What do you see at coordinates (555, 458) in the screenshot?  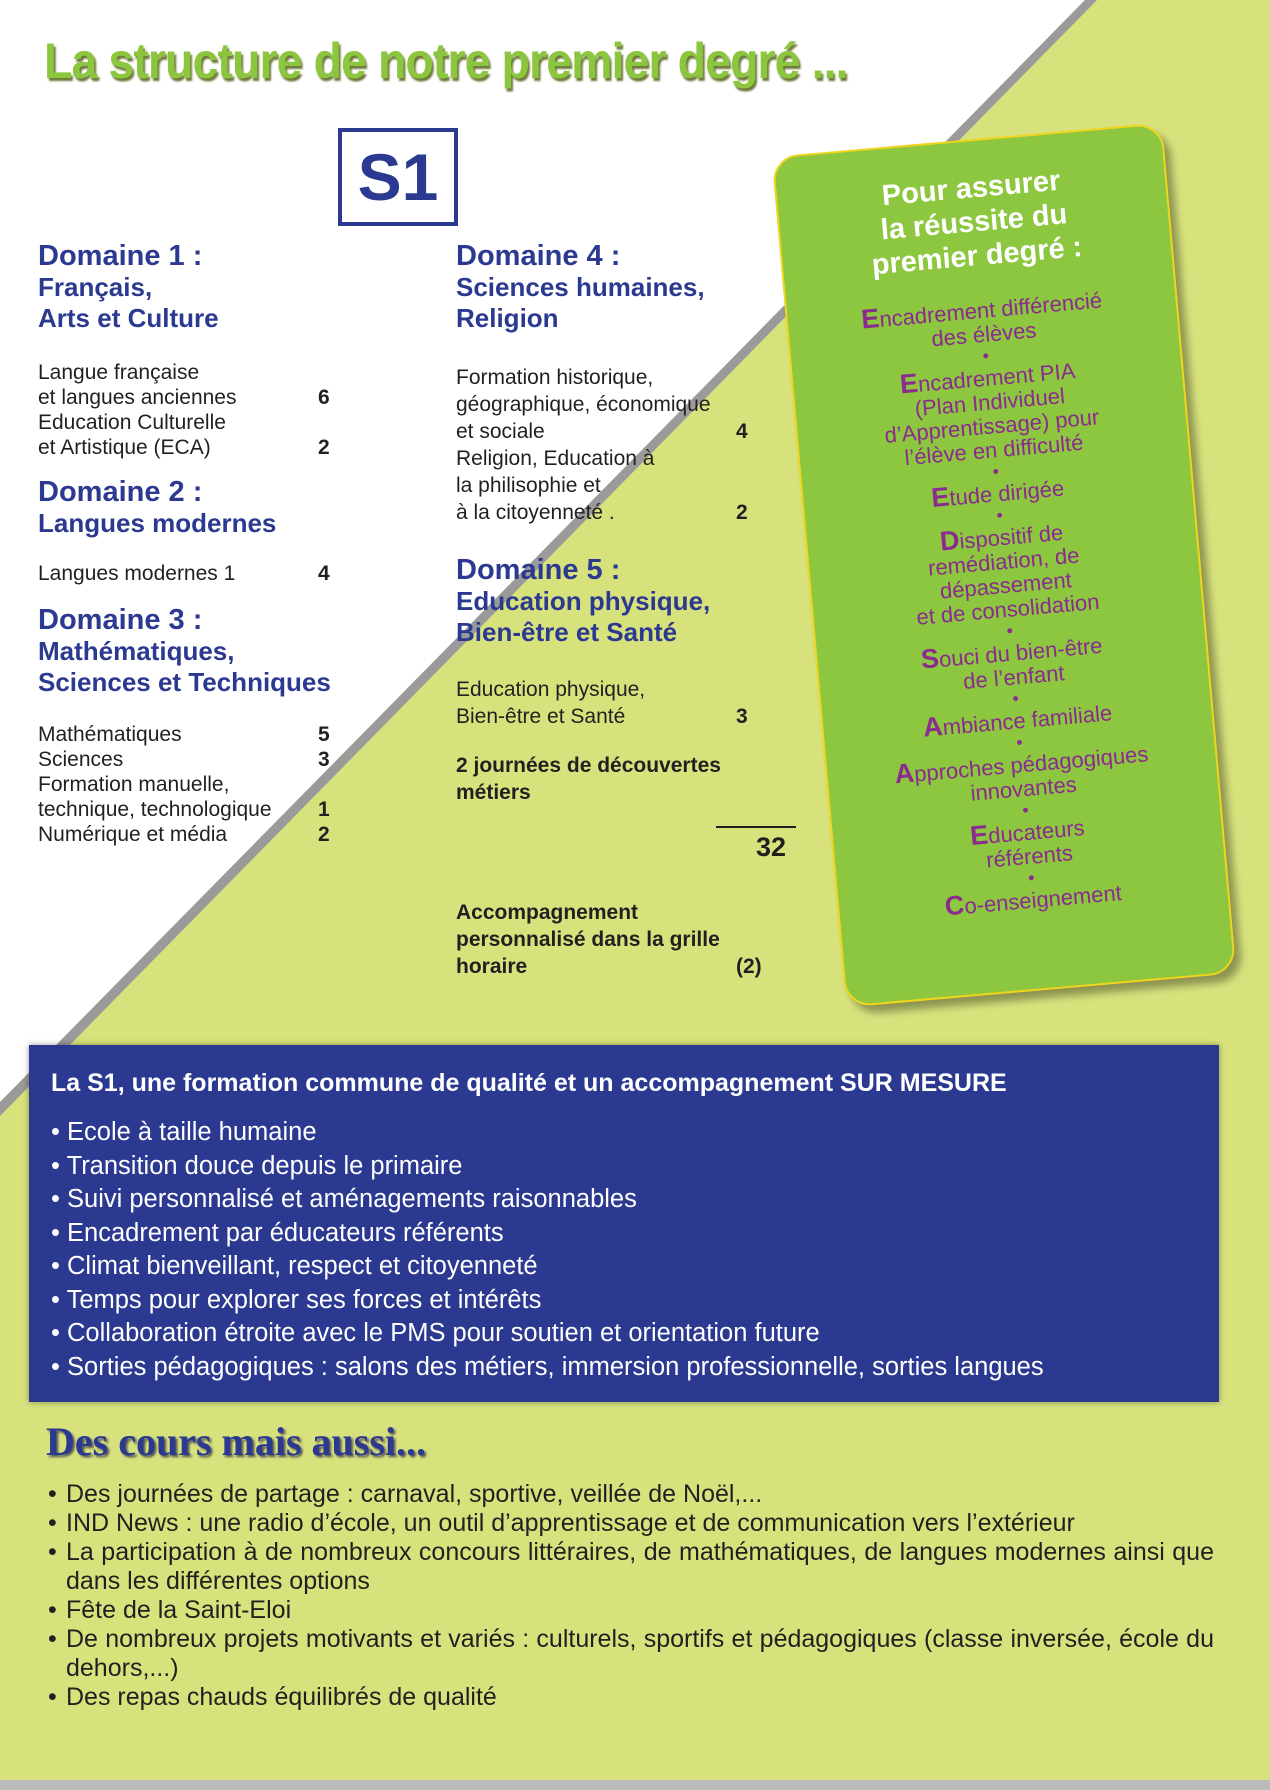 I see `subject-label: Religion, Education à` at bounding box center [555, 458].